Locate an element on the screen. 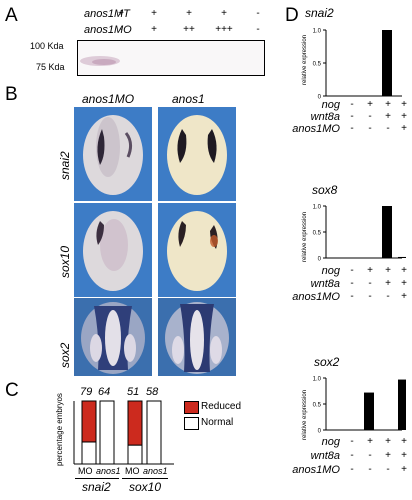  blot-band is located at coordinates (100, 61).